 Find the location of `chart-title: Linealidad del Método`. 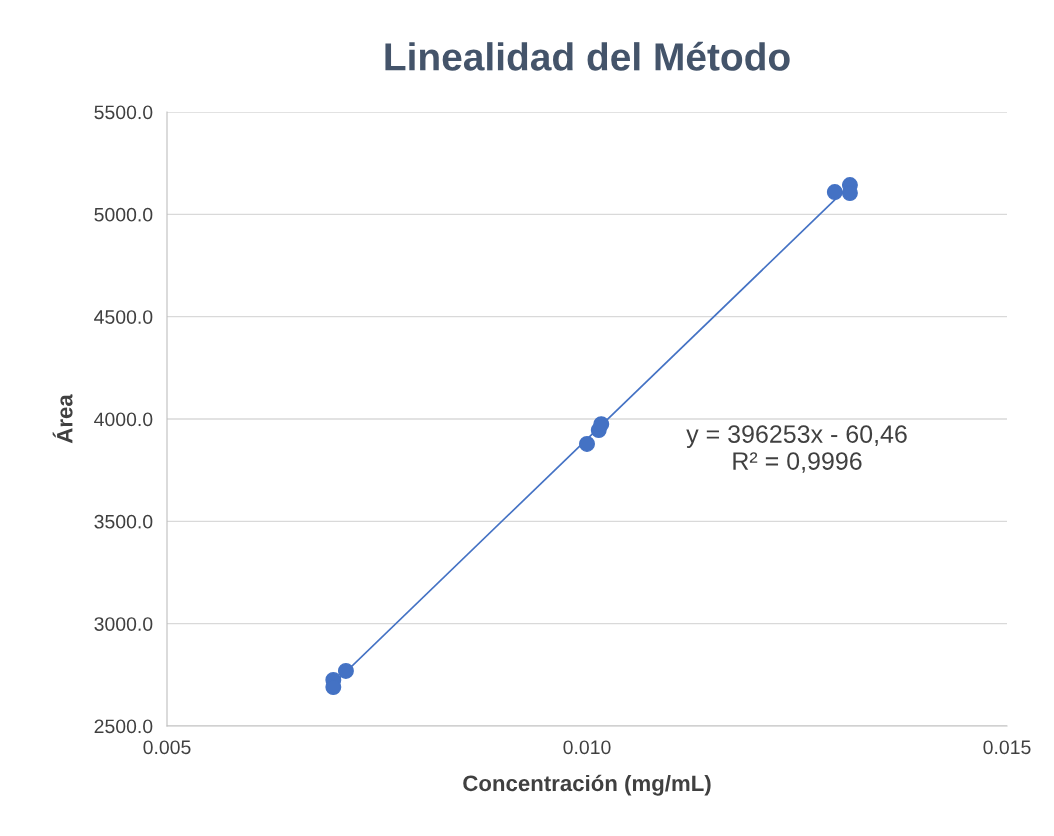

chart-title: Linealidad del Método is located at coordinates (587, 56).